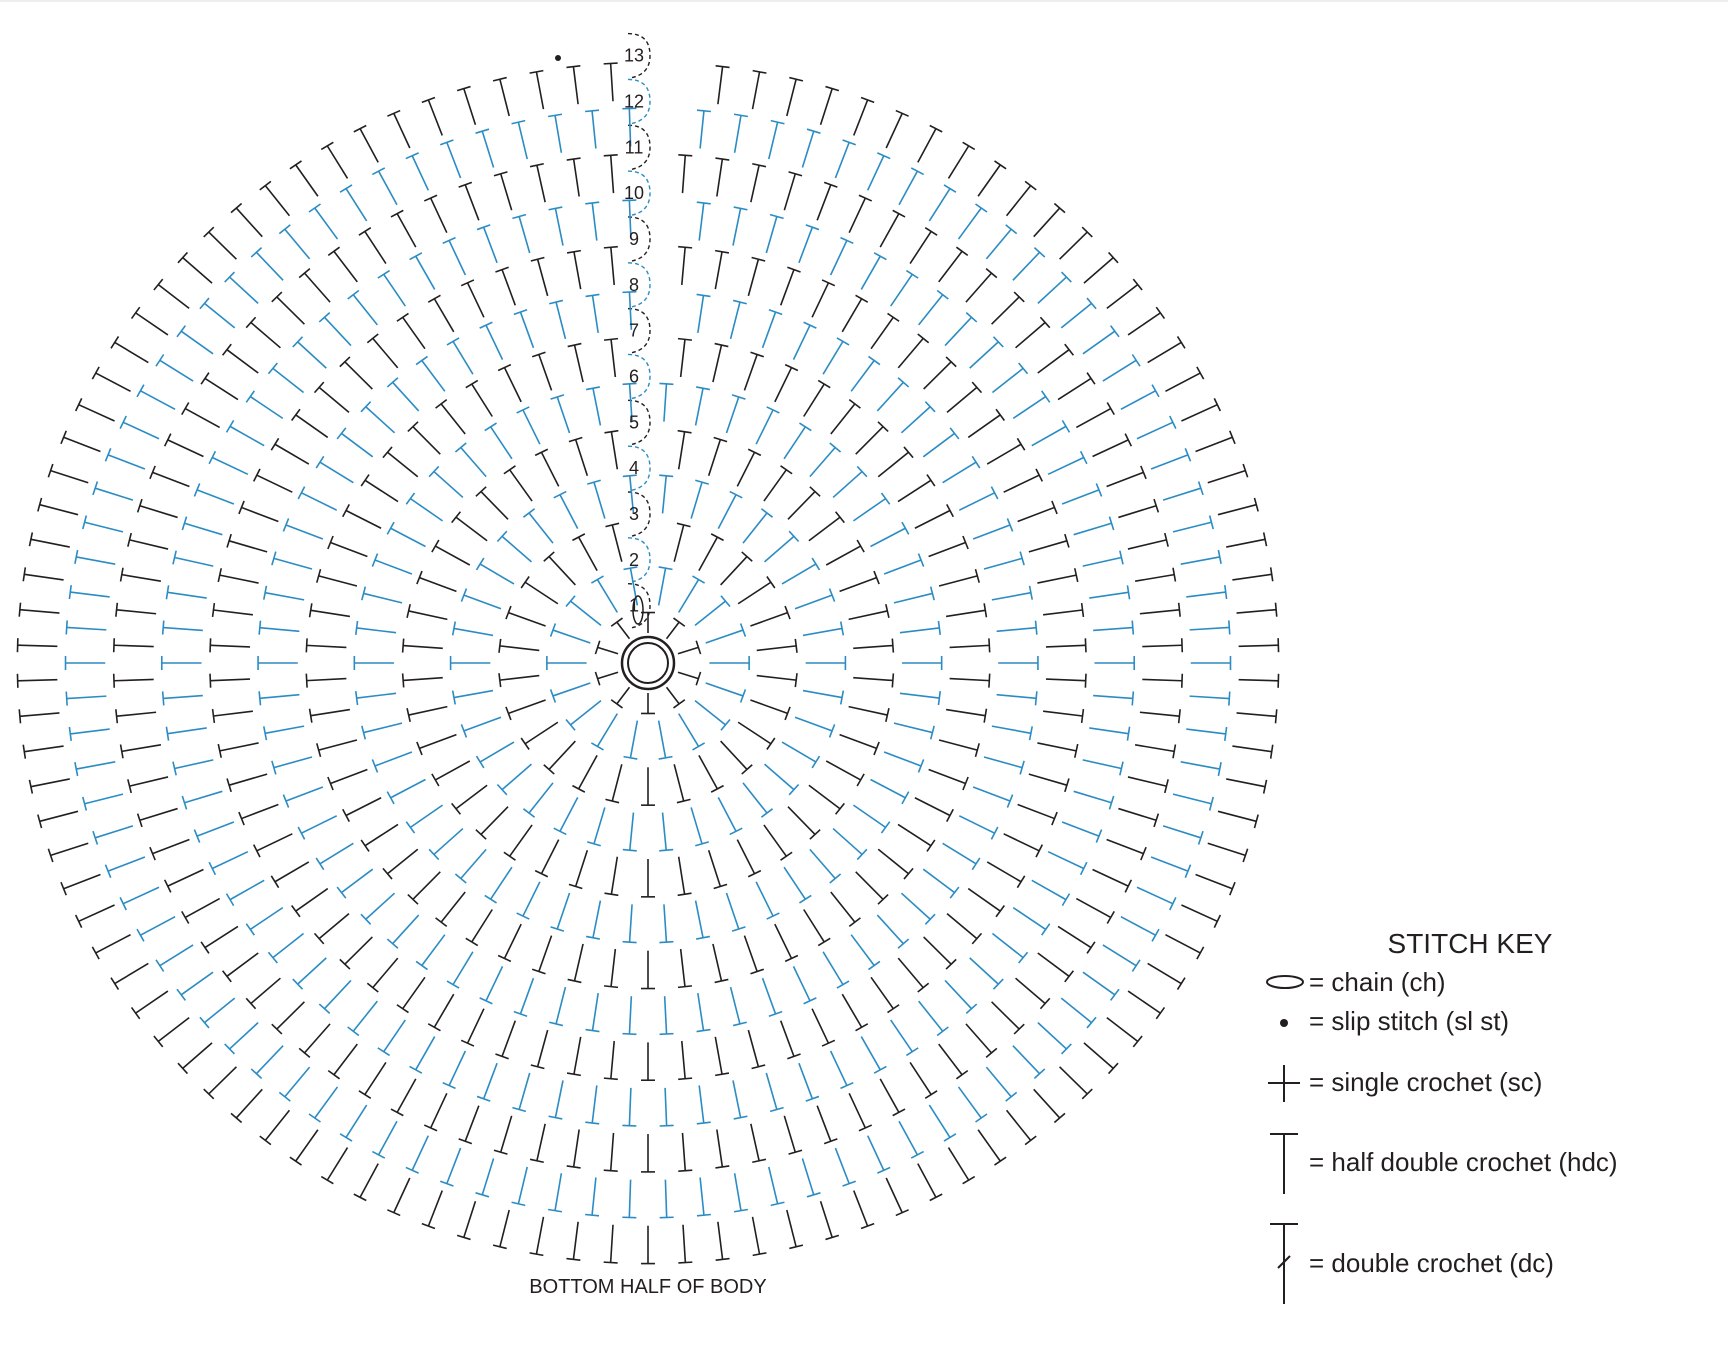  Describe the element at coordinates (1284, 1083) in the screenshot. I see `key-sc` at that location.